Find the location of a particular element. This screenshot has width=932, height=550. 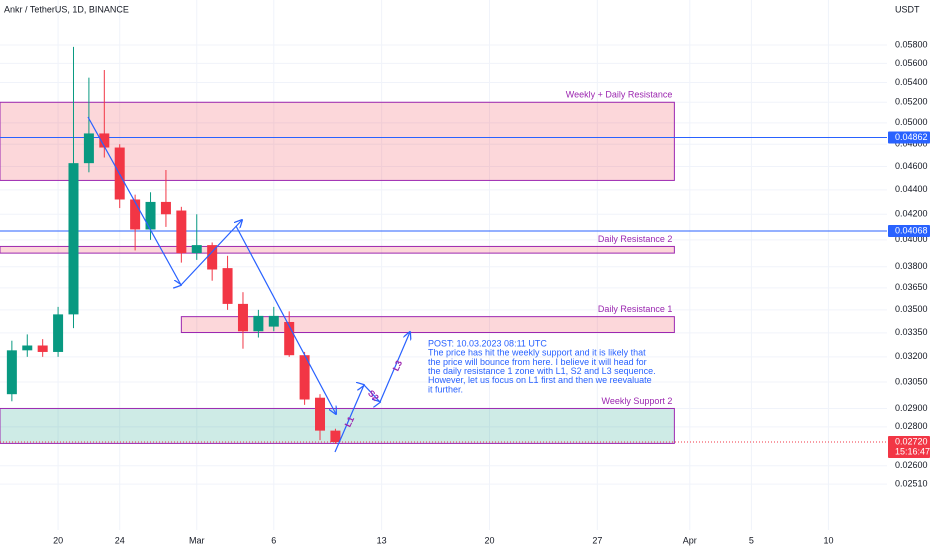

zone-label: Daily Resistance 1 is located at coordinates (635, 309).